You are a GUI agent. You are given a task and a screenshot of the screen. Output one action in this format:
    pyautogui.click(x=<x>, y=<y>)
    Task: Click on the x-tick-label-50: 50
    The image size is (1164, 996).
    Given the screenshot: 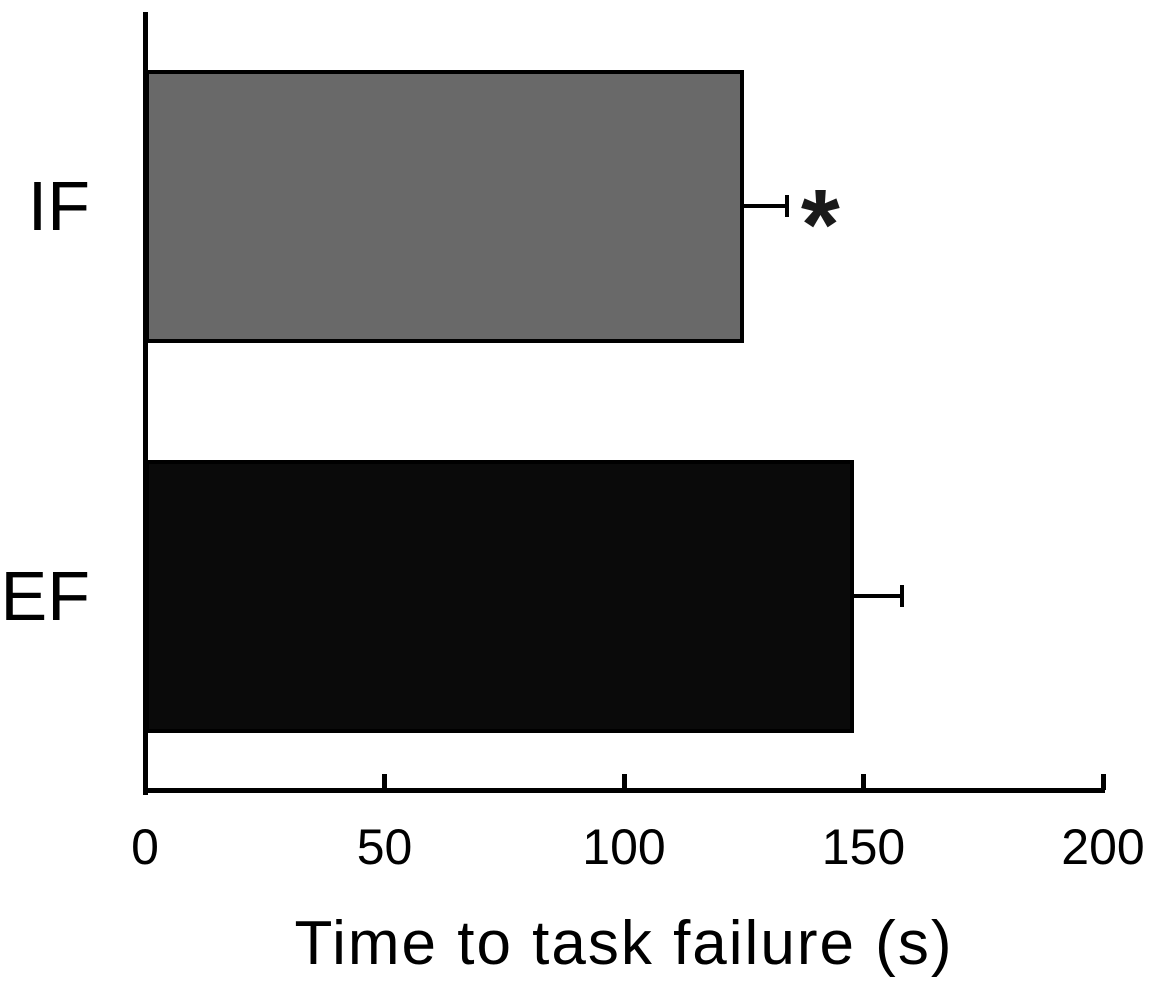 What is the action you would take?
    pyautogui.click(x=384, y=847)
    